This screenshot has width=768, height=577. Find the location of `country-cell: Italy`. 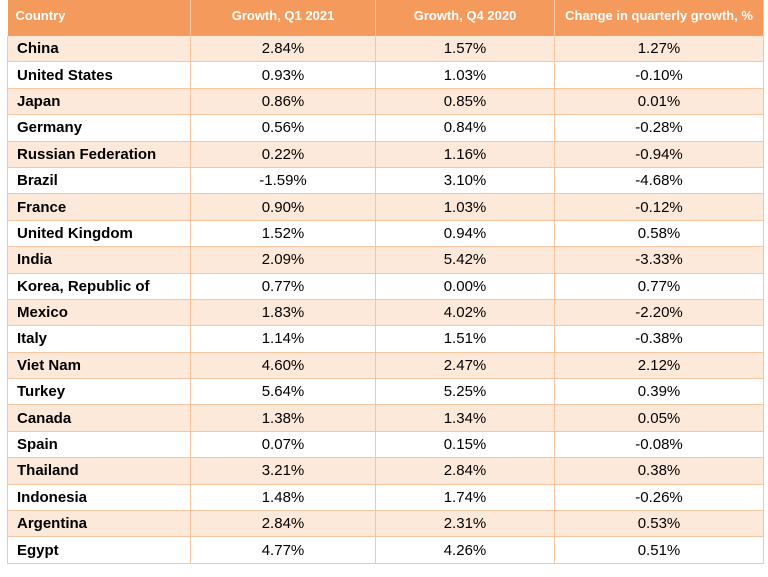

country-cell: Italy is located at coordinates (99, 339).